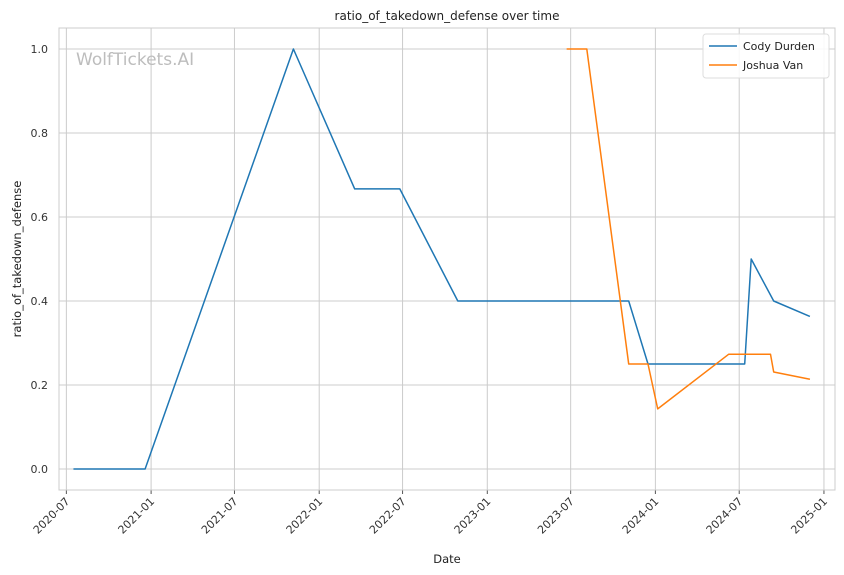  Describe the element at coordinates (17, 259) in the screenshot. I see `y-axis-label: ratio_of_takedown_defense` at that location.